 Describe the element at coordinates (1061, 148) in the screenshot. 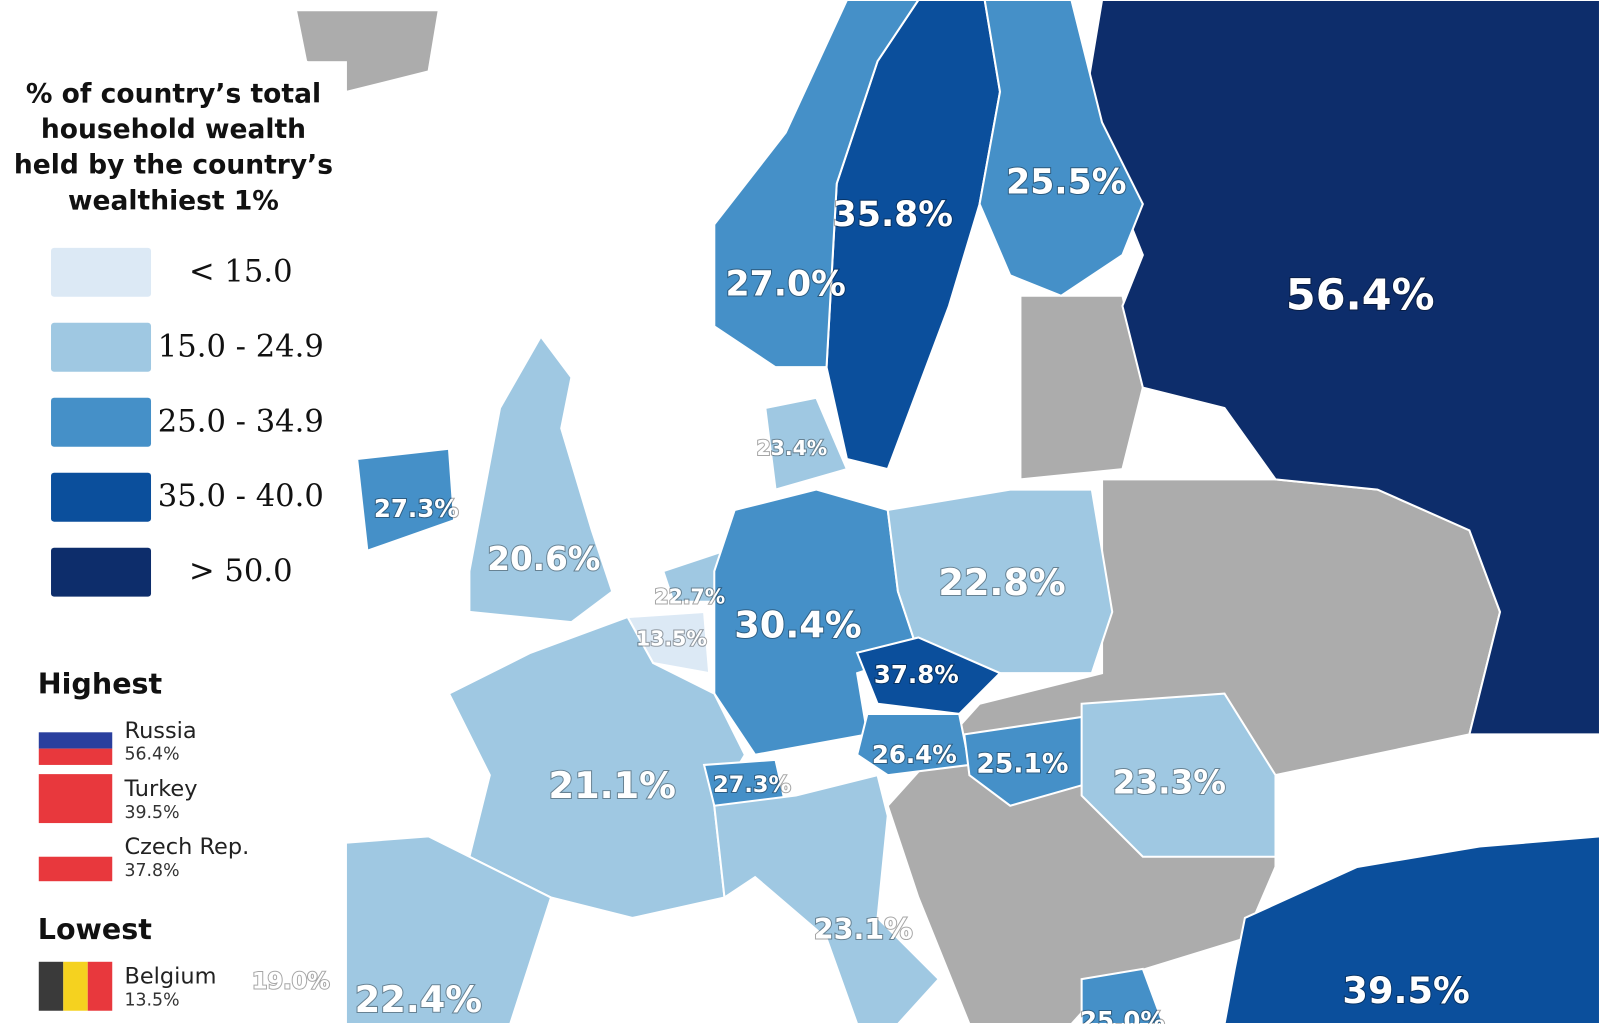

I see `finland` at that location.